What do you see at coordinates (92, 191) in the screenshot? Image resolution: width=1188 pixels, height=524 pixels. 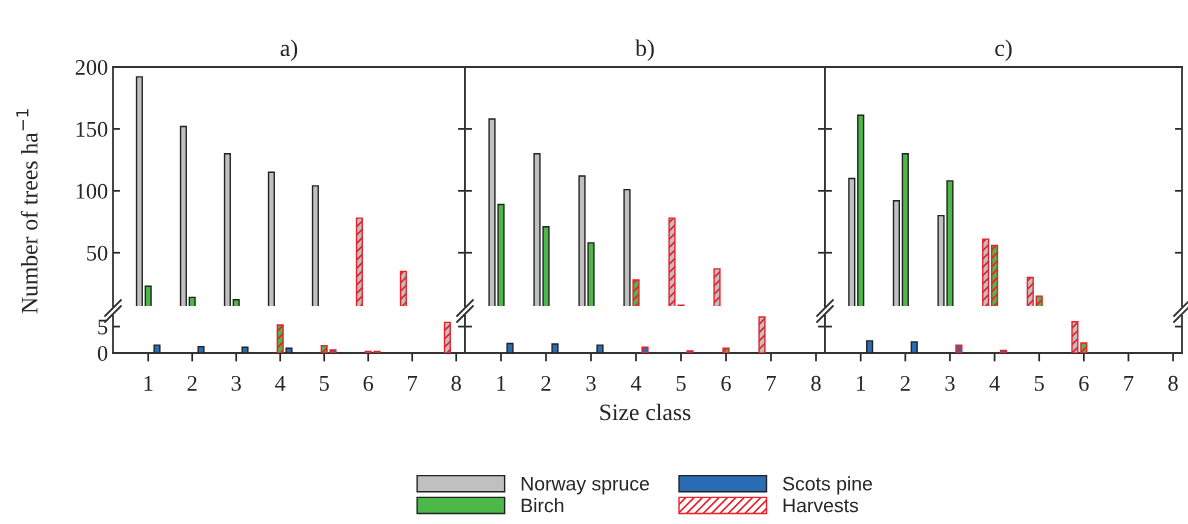 I see `y-tick-label: 100` at bounding box center [92, 191].